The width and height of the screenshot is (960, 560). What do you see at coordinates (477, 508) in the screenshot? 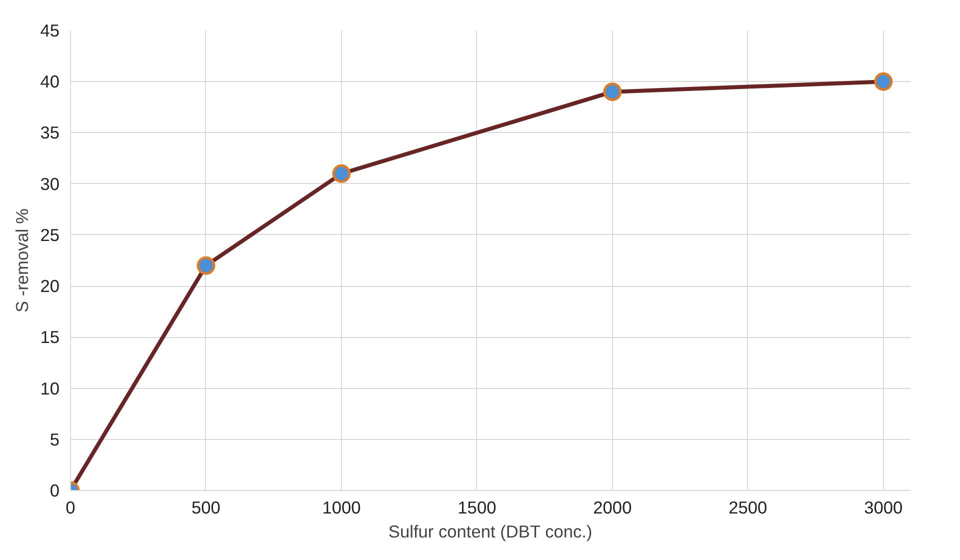
I see `x-tick-label: 1500` at bounding box center [477, 508].